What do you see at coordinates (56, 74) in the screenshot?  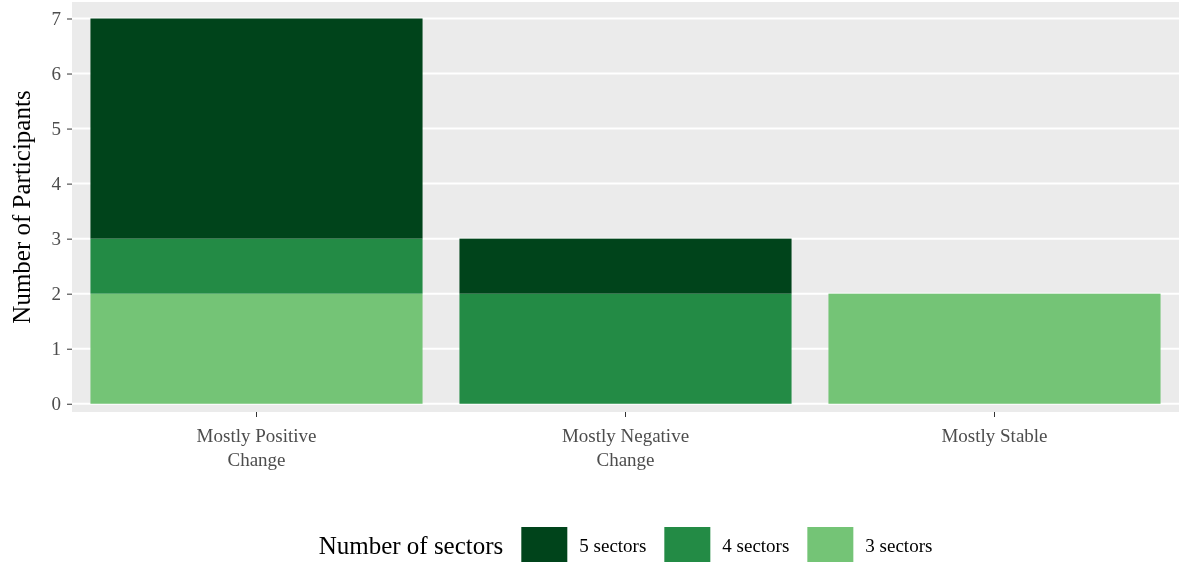 I see `y-tick-label: 6` at bounding box center [56, 74].